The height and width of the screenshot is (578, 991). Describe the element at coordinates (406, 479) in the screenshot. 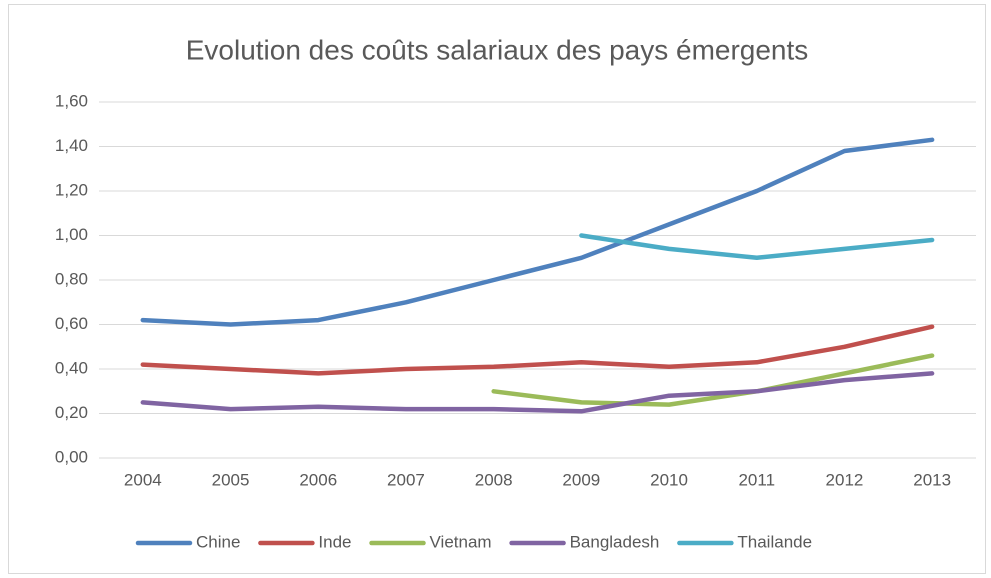

I see `x-tick-label: 2007` at that location.